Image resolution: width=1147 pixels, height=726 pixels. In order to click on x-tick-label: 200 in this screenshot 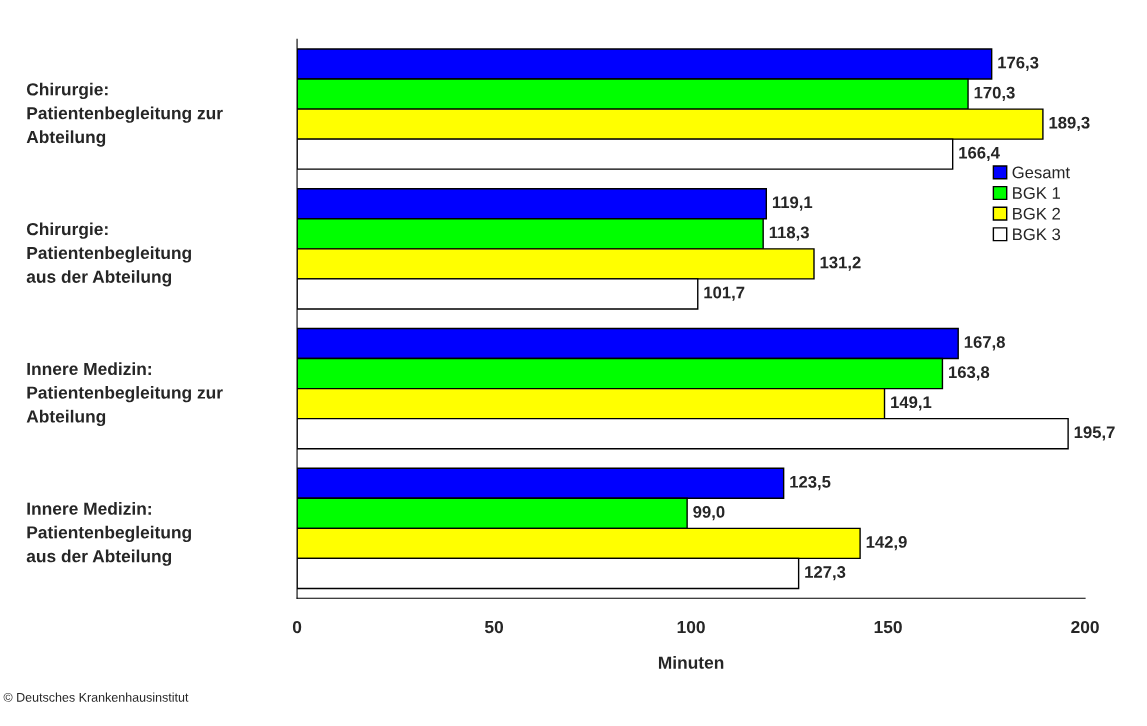, I will do `click(1085, 627)`.